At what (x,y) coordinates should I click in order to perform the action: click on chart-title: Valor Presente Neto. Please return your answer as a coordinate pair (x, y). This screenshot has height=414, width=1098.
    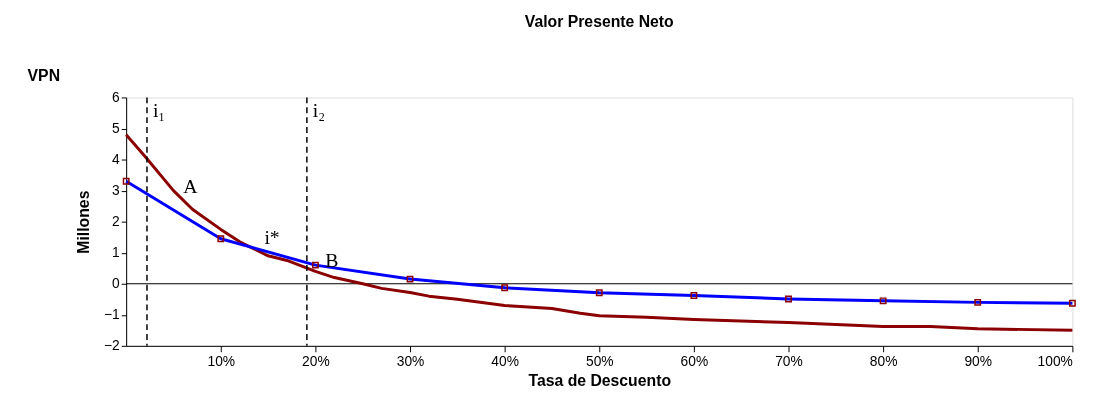
    Looking at the image, I should click on (599, 22).